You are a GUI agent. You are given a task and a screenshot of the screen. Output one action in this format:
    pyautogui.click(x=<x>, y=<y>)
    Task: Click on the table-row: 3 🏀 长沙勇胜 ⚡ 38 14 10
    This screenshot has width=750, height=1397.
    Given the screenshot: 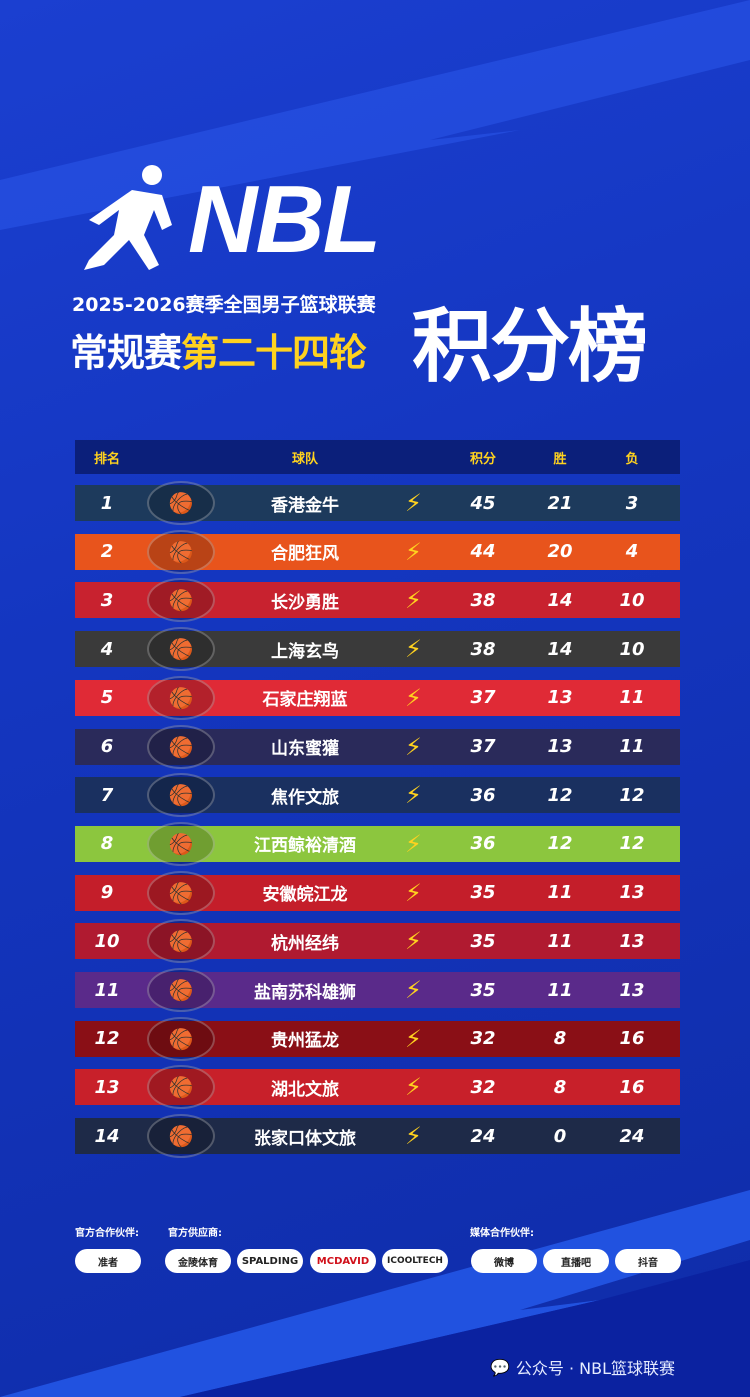 What is the action you would take?
    pyautogui.click(x=377, y=600)
    